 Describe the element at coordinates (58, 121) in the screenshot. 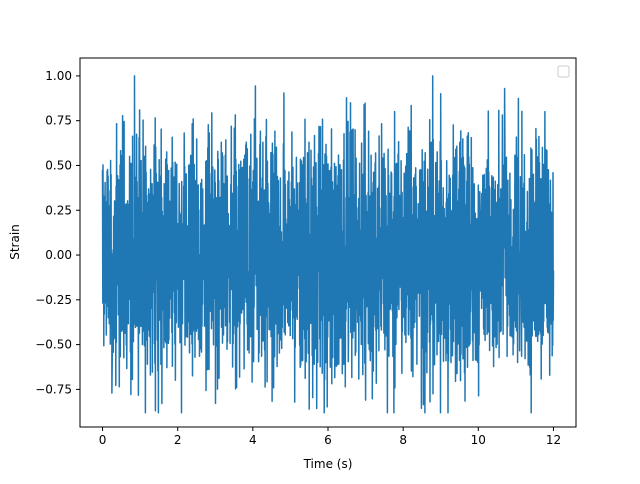

I see `y-tick-label: 0.75` at that location.